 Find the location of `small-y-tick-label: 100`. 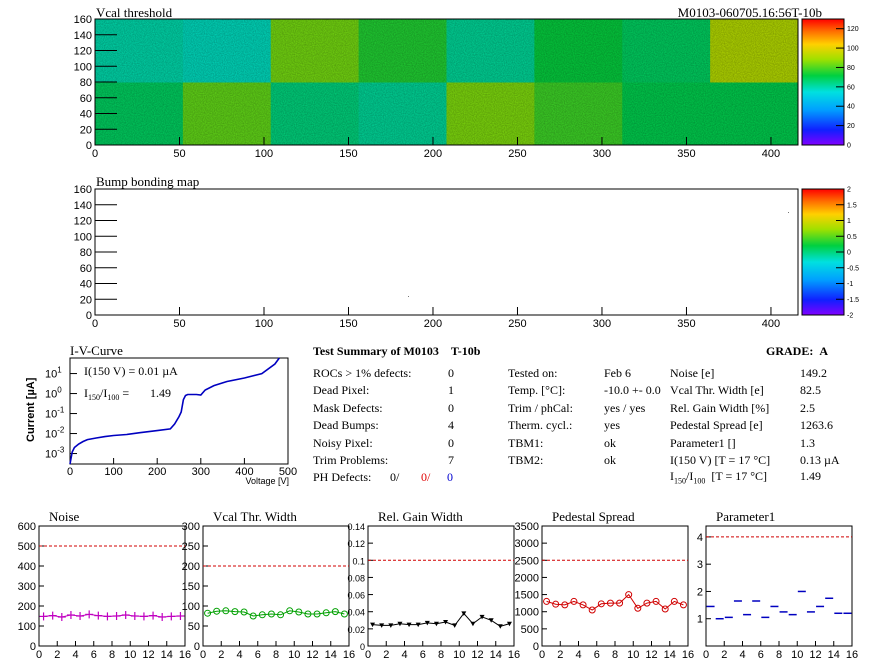

small-y-tick-label: 100 is located at coordinates (27, 627).